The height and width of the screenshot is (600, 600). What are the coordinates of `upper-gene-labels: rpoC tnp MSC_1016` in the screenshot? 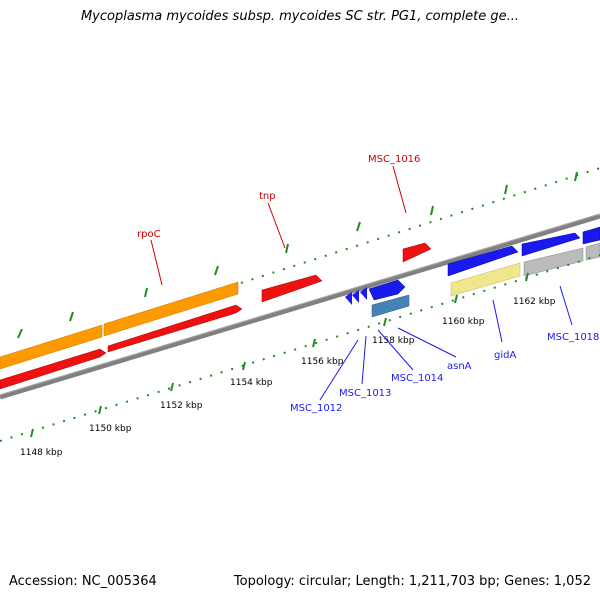 It's located at (278, 220).